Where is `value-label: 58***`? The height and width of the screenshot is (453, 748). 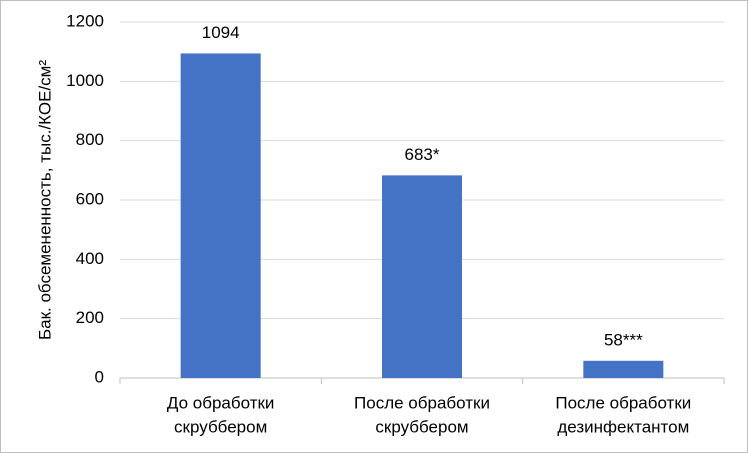
value-label: 58*** is located at coordinates (623, 339).